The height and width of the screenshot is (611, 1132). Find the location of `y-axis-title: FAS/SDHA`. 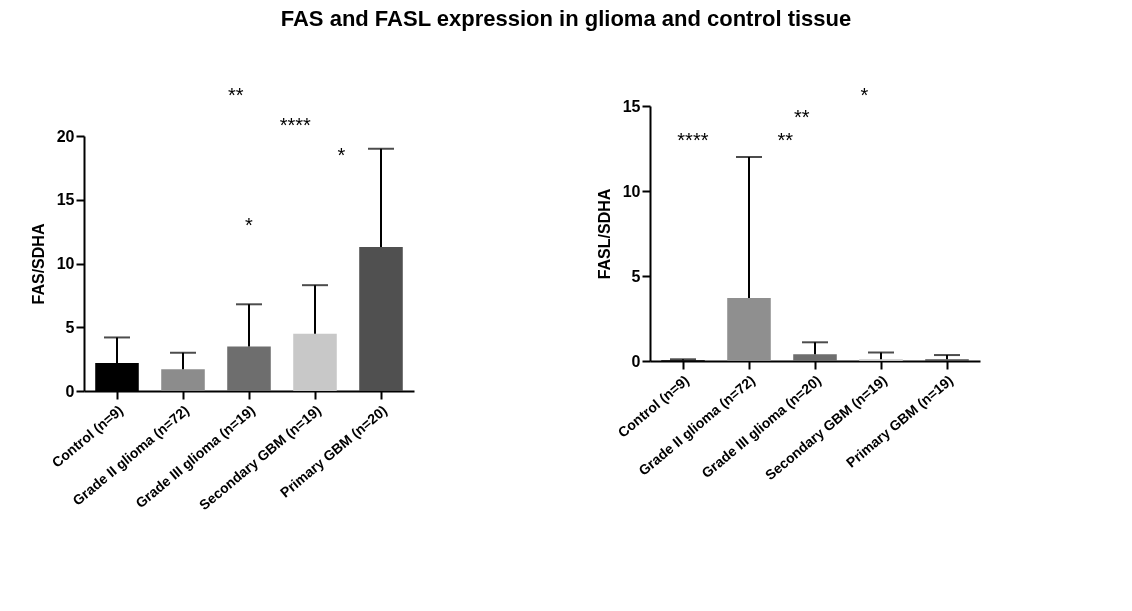

y-axis-title: FAS/SDHA is located at coordinates (38, 264).